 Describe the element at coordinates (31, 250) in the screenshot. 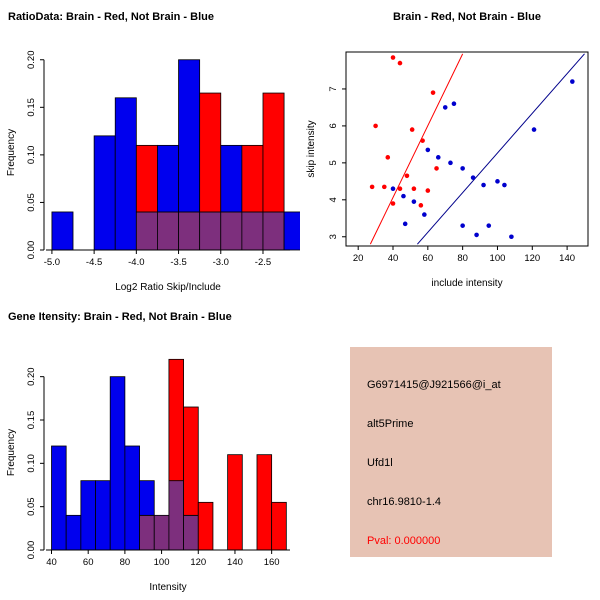

I see `y-tick-label: 0.00` at that location.